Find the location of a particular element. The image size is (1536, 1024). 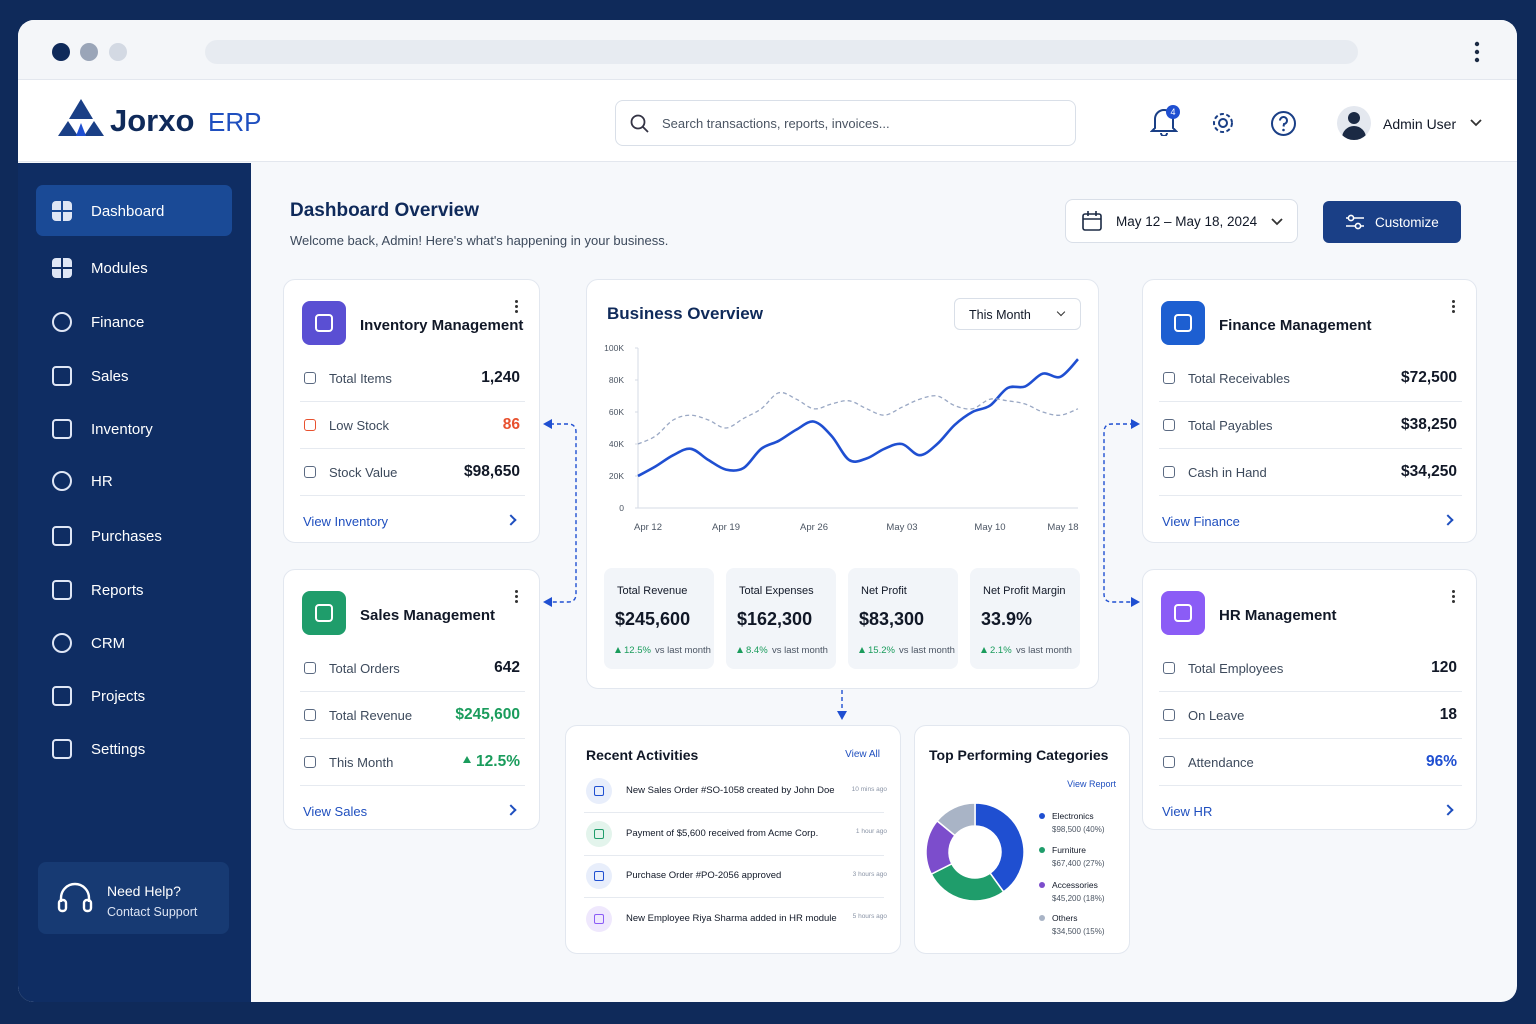

activities-link: View All is located at coordinates (862, 754).